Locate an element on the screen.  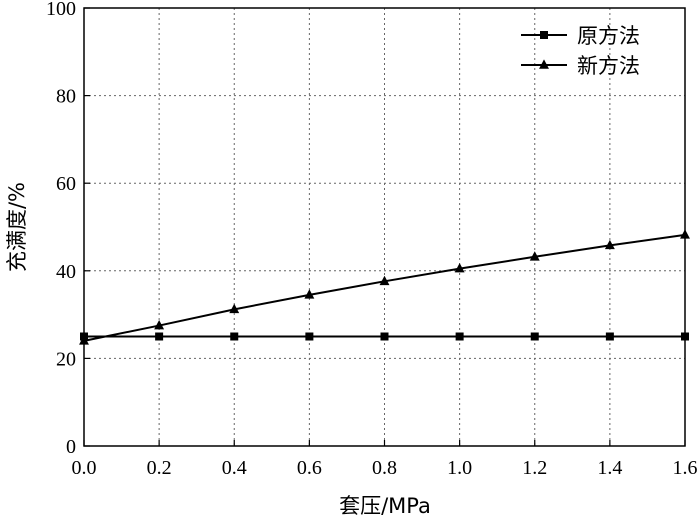
x-tick-label: 1.0 is located at coordinates (459, 468).